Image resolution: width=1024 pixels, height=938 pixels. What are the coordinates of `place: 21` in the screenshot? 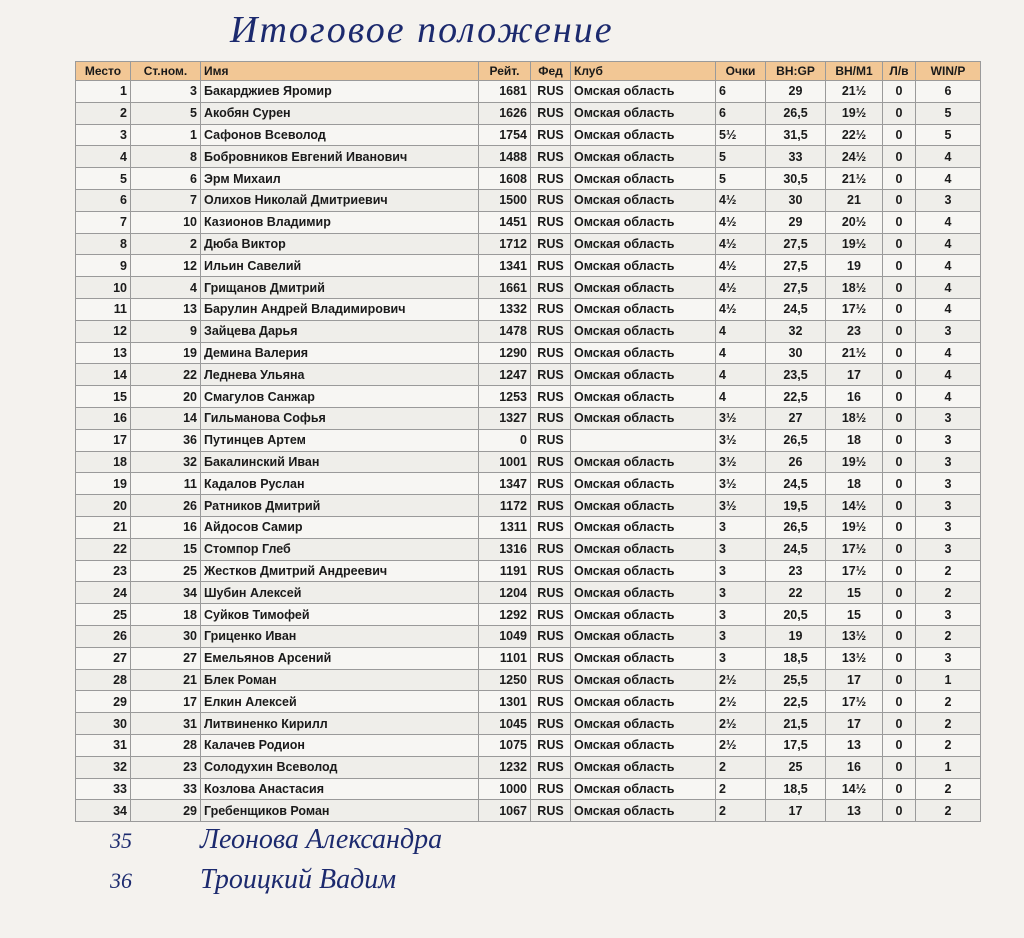 It's located at (103, 527).